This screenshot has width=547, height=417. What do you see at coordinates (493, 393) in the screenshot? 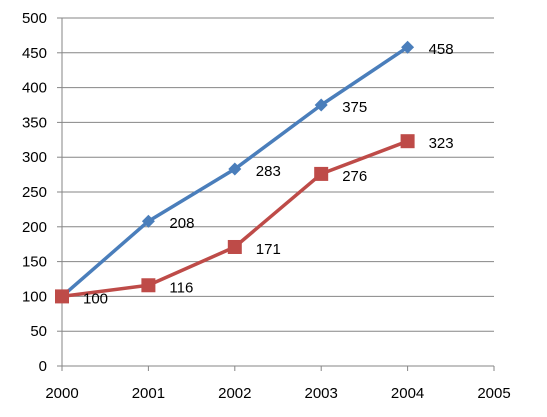
I see `x-tick-label: 2005` at bounding box center [493, 393].